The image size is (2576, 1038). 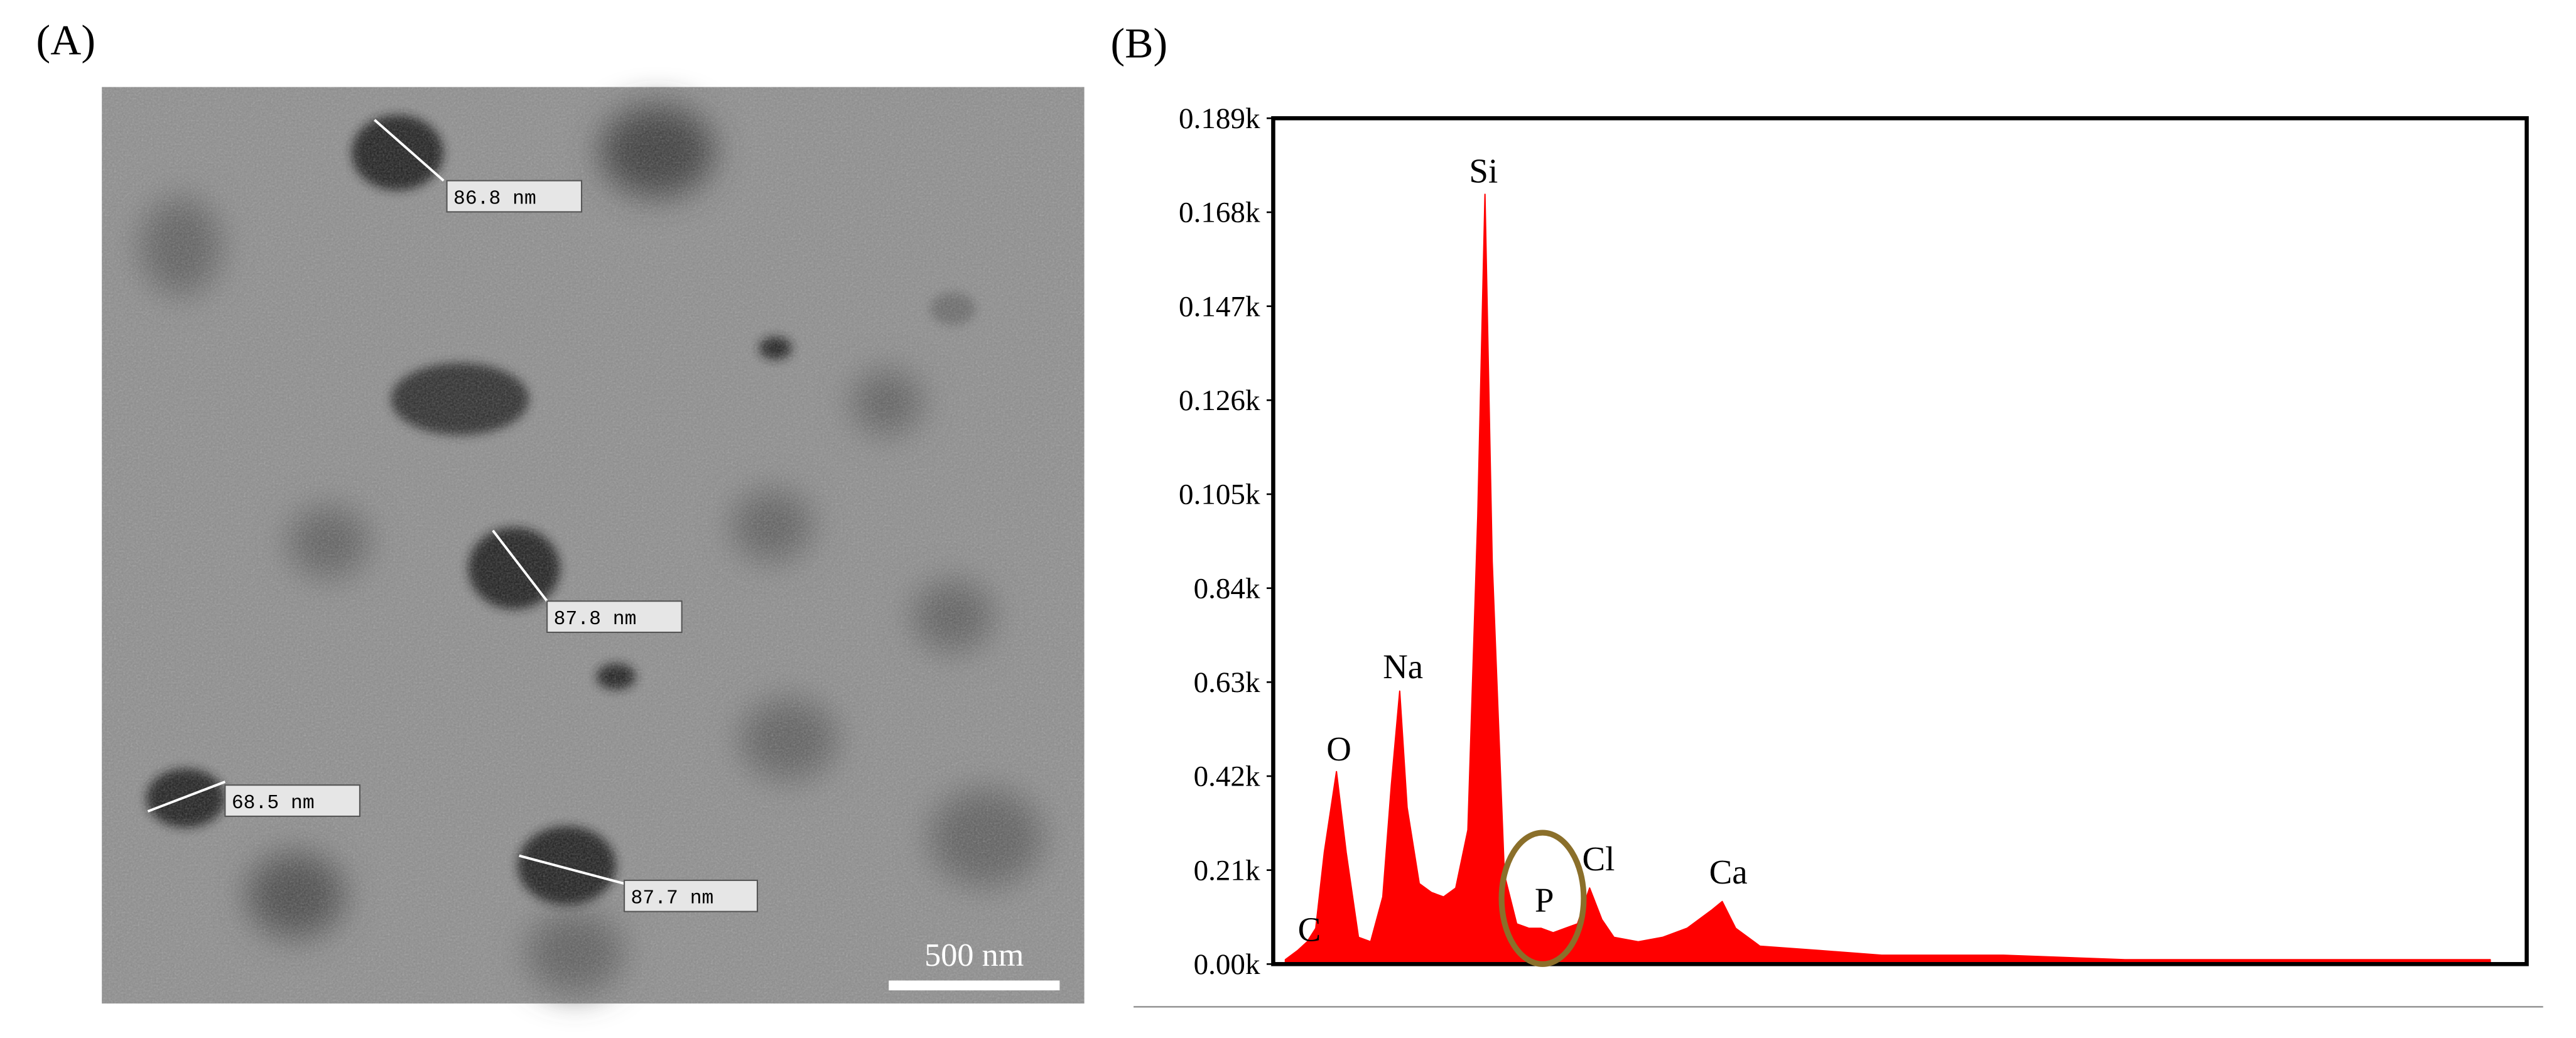 I want to click on y-tick-label: 0.63k, so click(x=1227, y=682).